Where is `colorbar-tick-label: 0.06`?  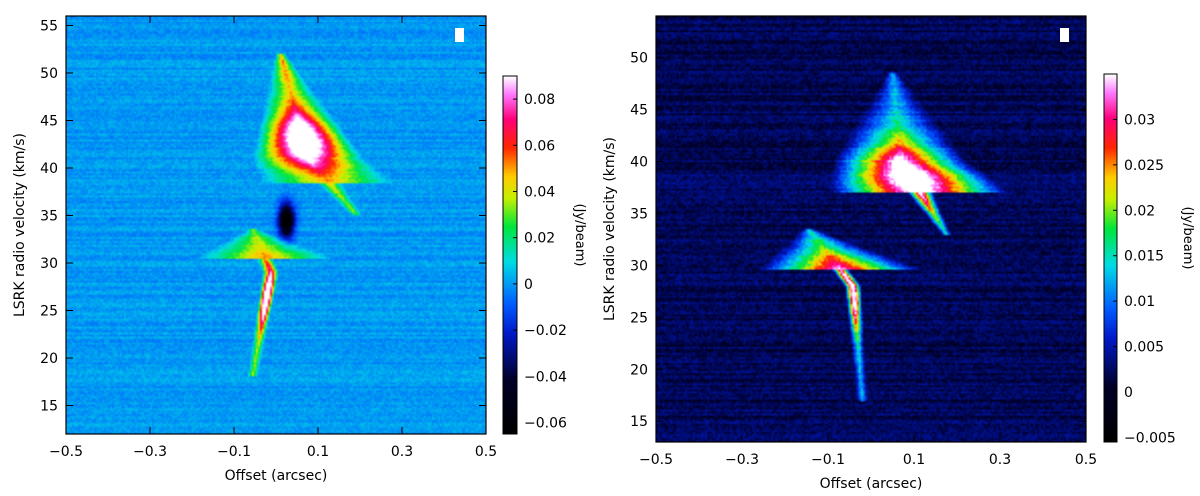 colorbar-tick-label: 0.06 is located at coordinates (539, 146).